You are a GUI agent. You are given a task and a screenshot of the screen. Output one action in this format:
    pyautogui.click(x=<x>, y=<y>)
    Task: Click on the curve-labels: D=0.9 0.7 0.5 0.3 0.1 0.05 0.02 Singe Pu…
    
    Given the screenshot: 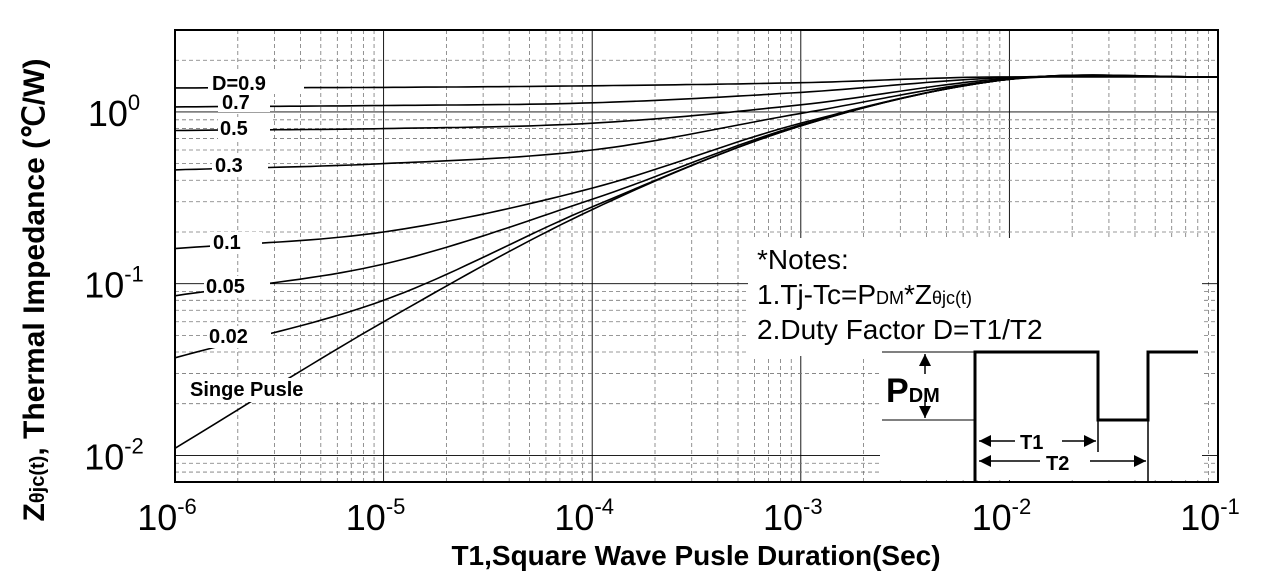 What is the action you would take?
    pyautogui.click(x=285, y=236)
    